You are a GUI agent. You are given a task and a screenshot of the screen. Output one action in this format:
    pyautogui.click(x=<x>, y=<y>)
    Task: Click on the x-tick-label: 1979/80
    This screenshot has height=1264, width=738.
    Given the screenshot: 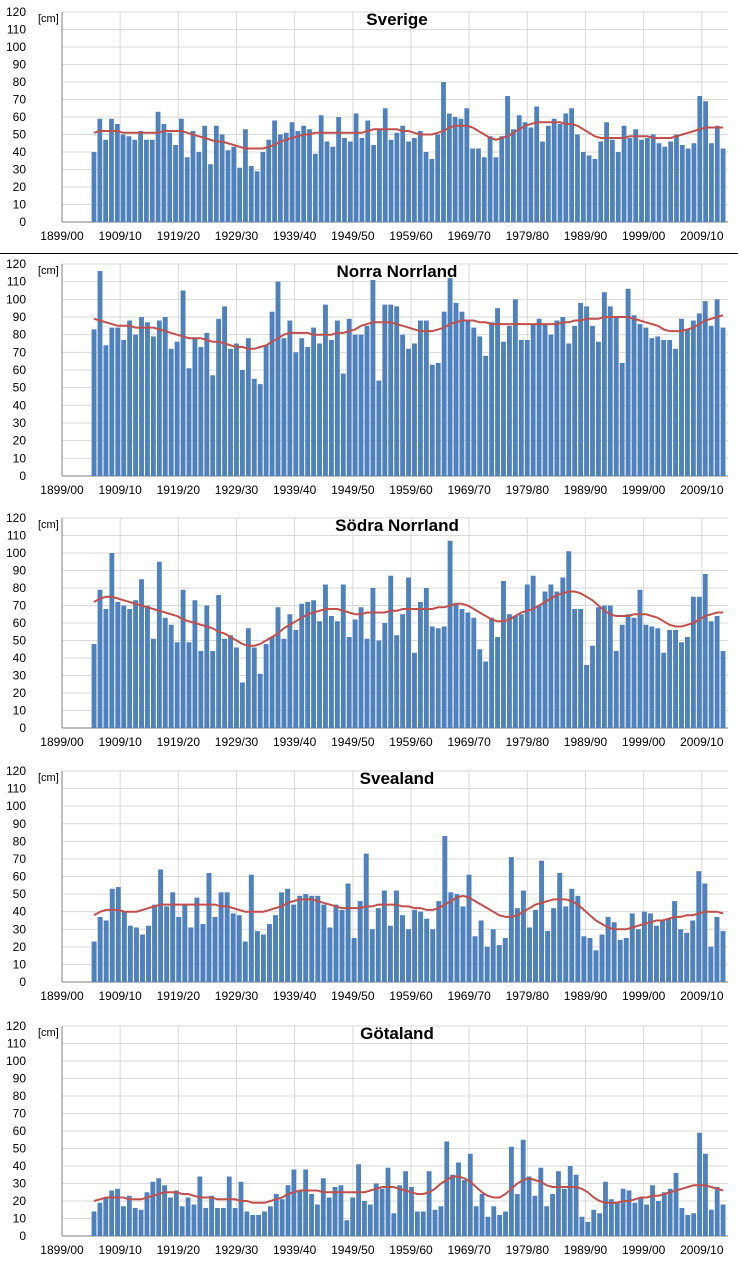 What is the action you would take?
    pyautogui.click(x=528, y=996)
    